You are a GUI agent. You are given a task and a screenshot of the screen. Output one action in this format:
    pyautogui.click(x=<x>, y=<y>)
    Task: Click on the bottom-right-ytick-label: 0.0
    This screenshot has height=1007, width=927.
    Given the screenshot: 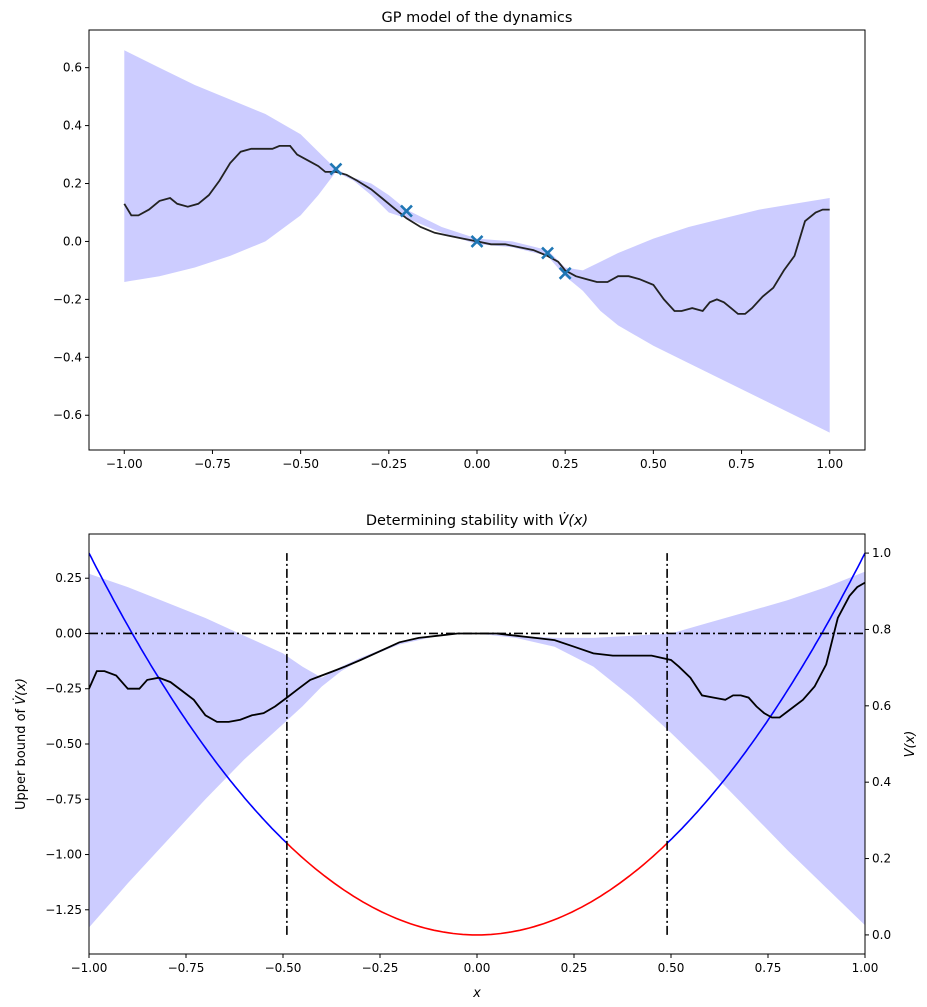 What is the action you would take?
    pyautogui.click(x=881, y=935)
    